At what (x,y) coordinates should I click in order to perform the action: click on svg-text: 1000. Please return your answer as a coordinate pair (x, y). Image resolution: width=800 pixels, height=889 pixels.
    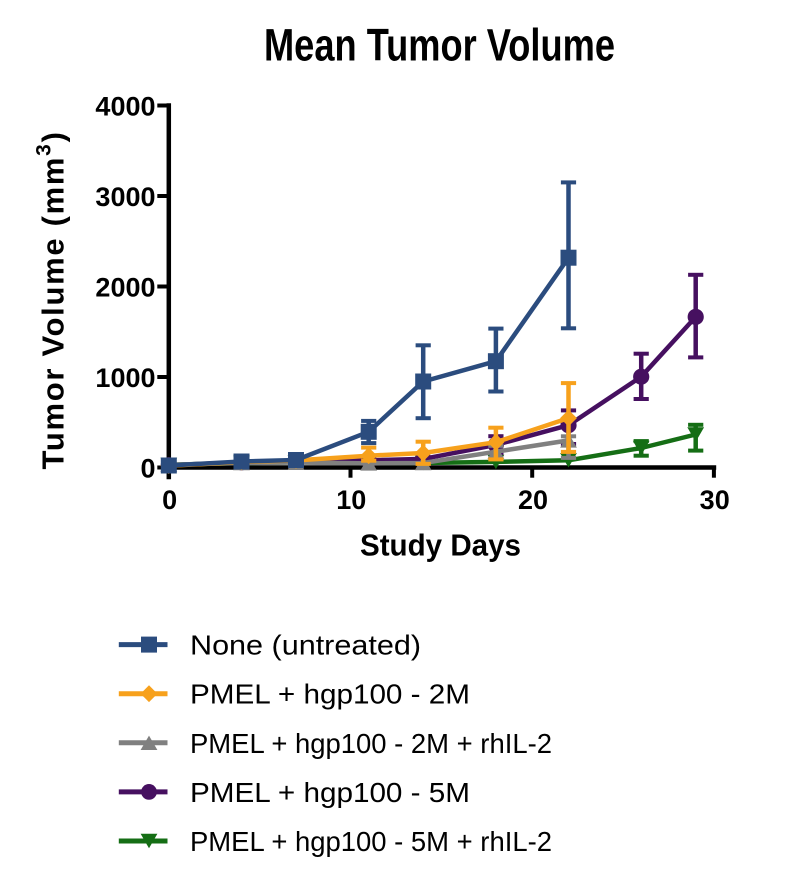
    Looking at the image, I should click on (125, 378).